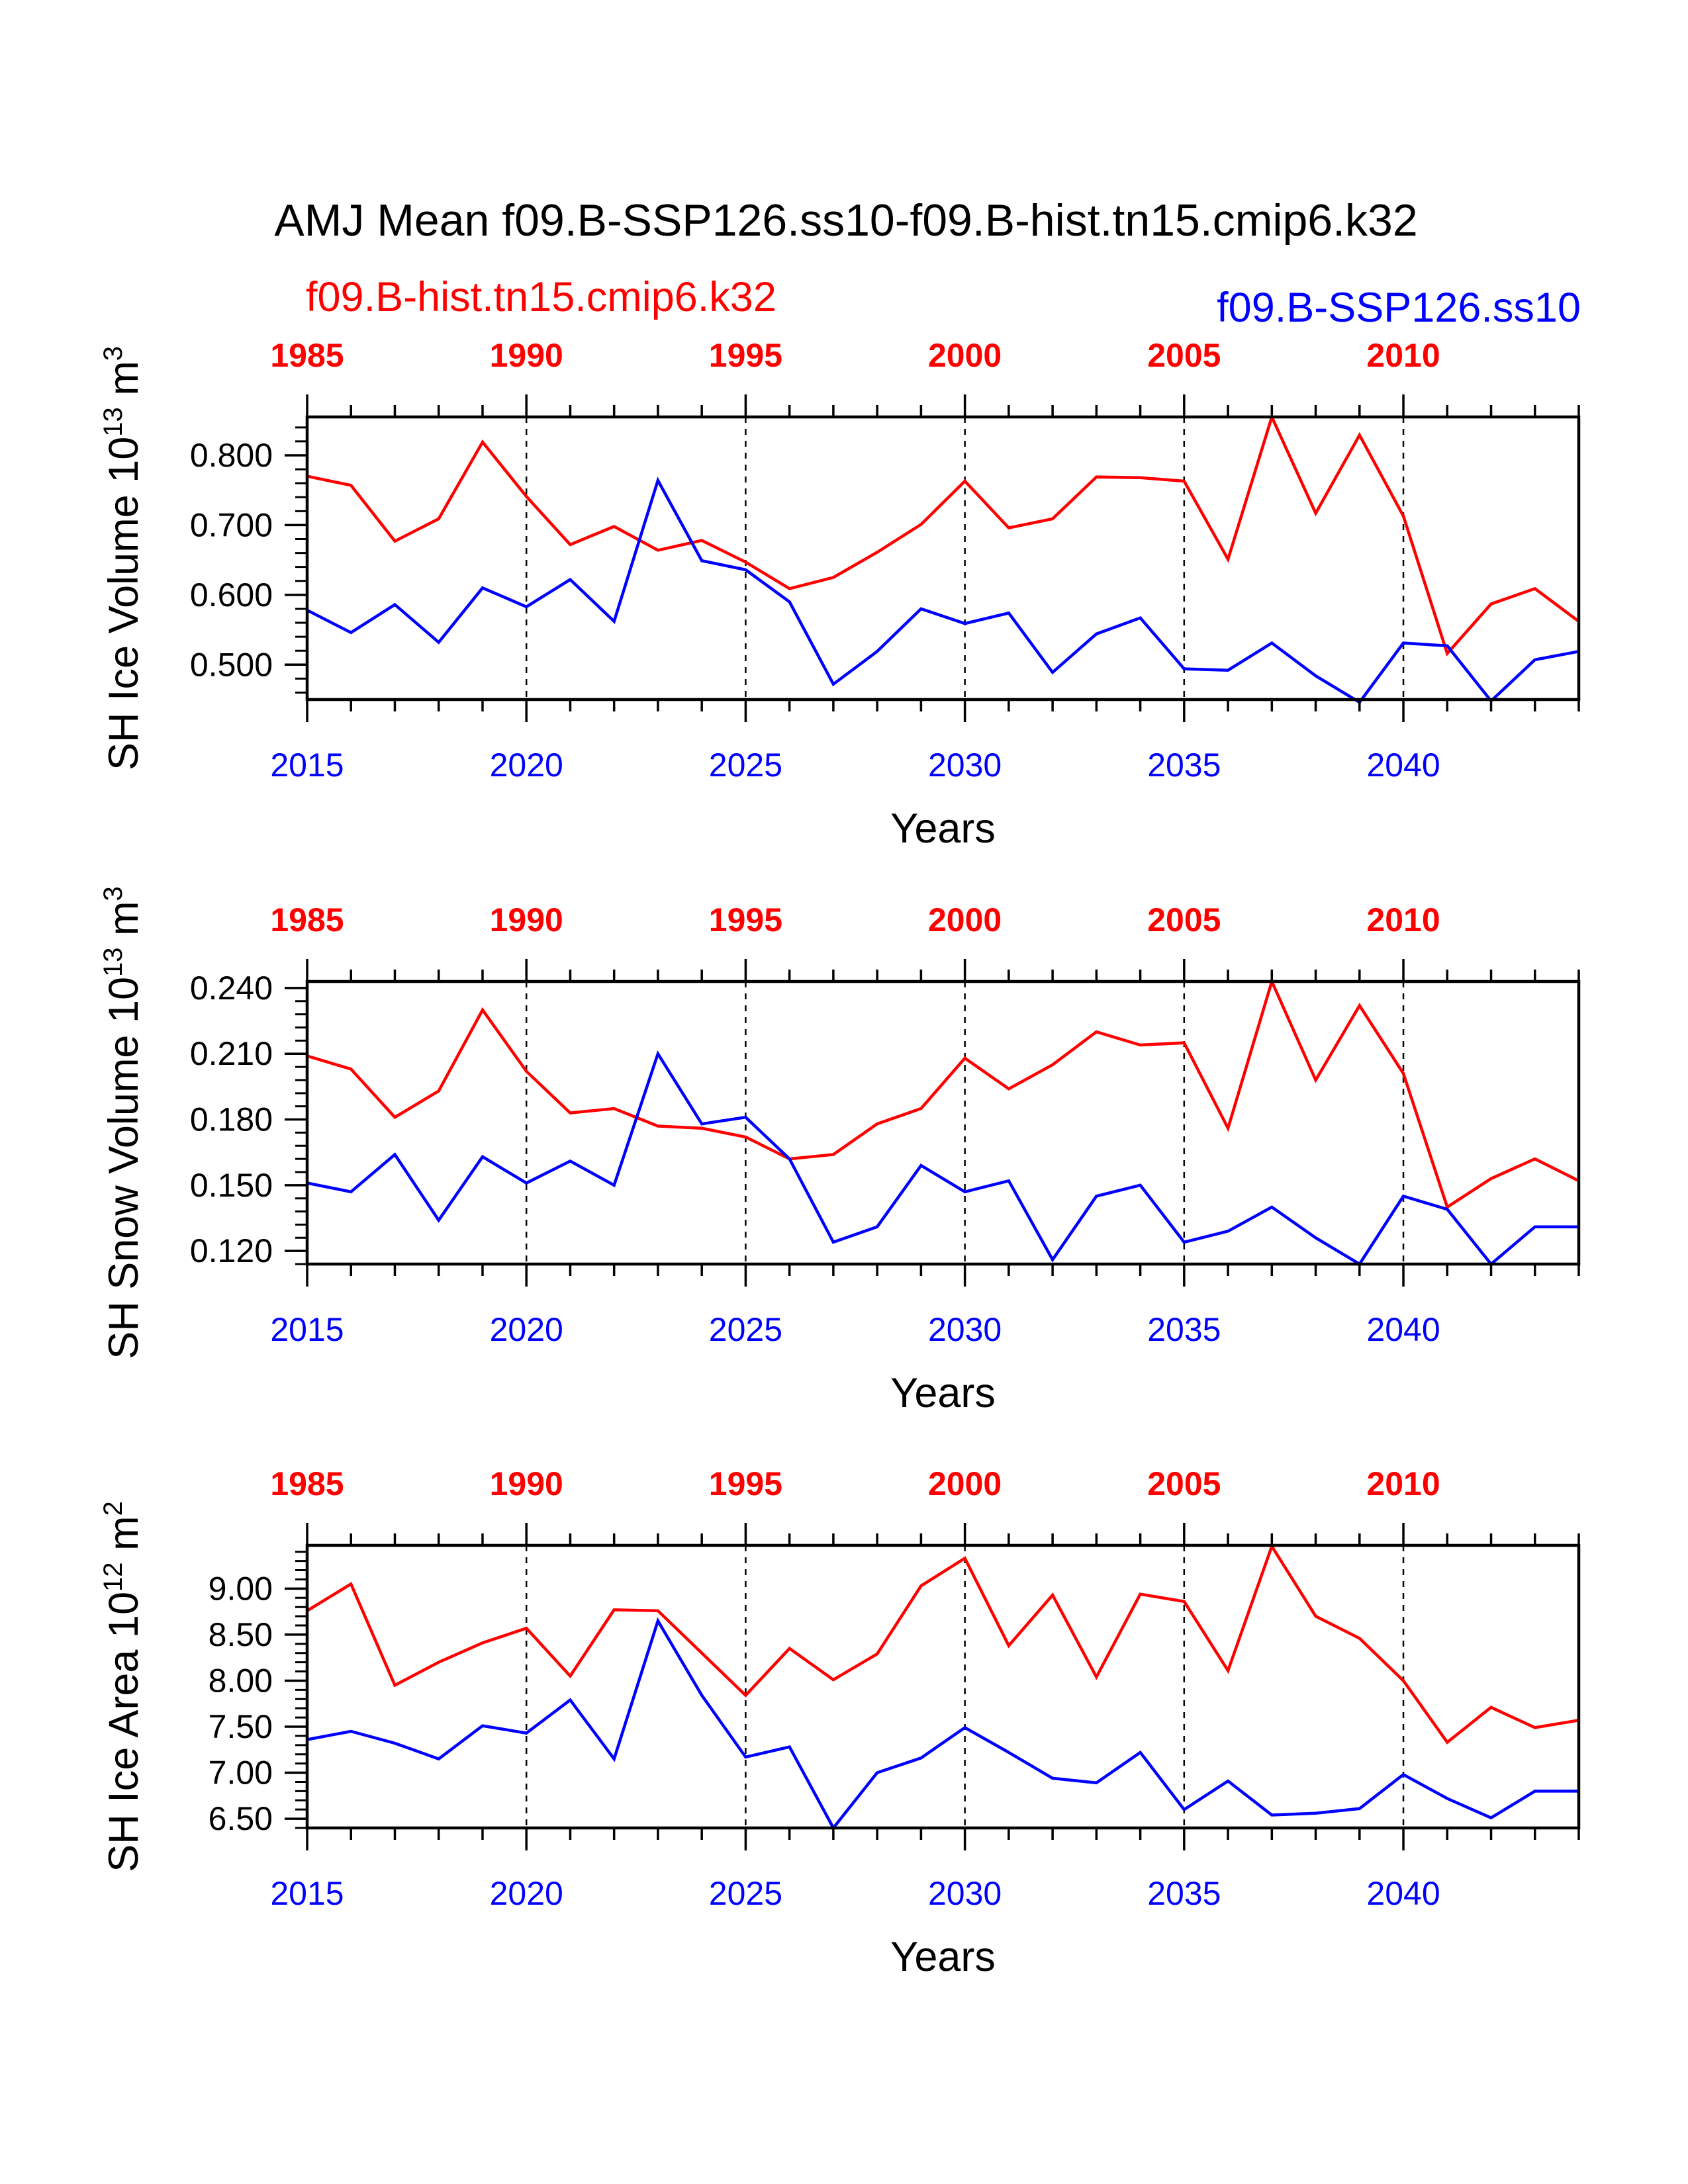 Image resolution: width=1688 pixels, height=2184 pixels. Describe the element at coordinates (241, 1726) in the screenshot. I see `y-tick-label: 7.50` at that location.